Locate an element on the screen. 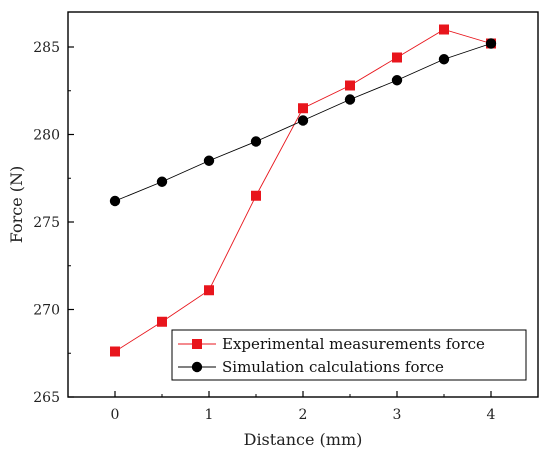  y-tick-label: 285 is located at coordinates (46, 48).